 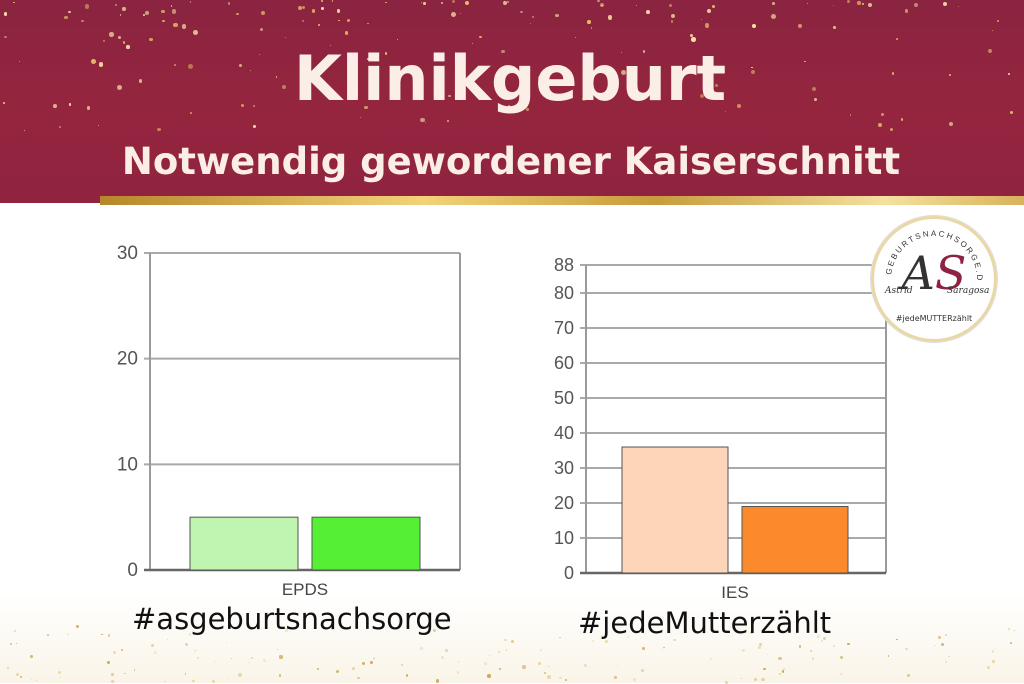 I want to click on page-title: Klinikgeburt, so click(x=510, y=78).